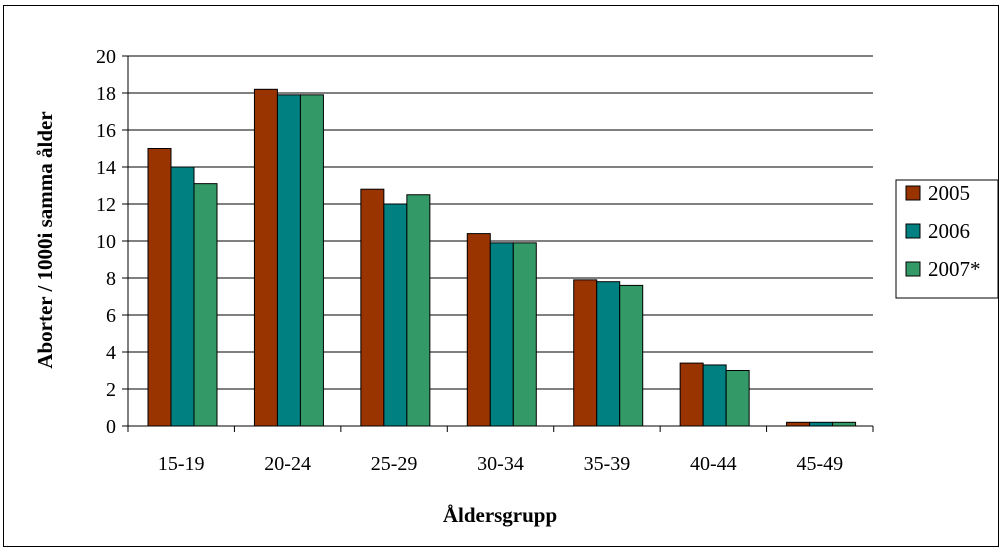 This screenshot has width=1006, height=554. I want to click on legend-label: 2005, so click(949, 193).